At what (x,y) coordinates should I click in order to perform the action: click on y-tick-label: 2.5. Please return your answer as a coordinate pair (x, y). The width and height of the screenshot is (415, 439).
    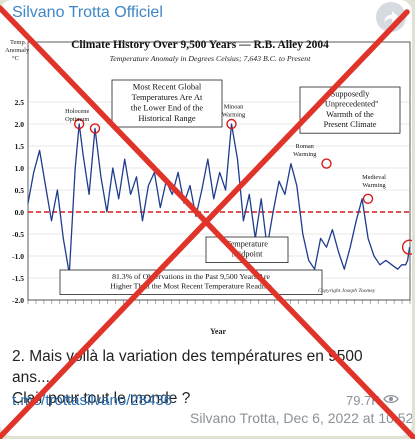
    Looking at the image, I should click on (20, 102).